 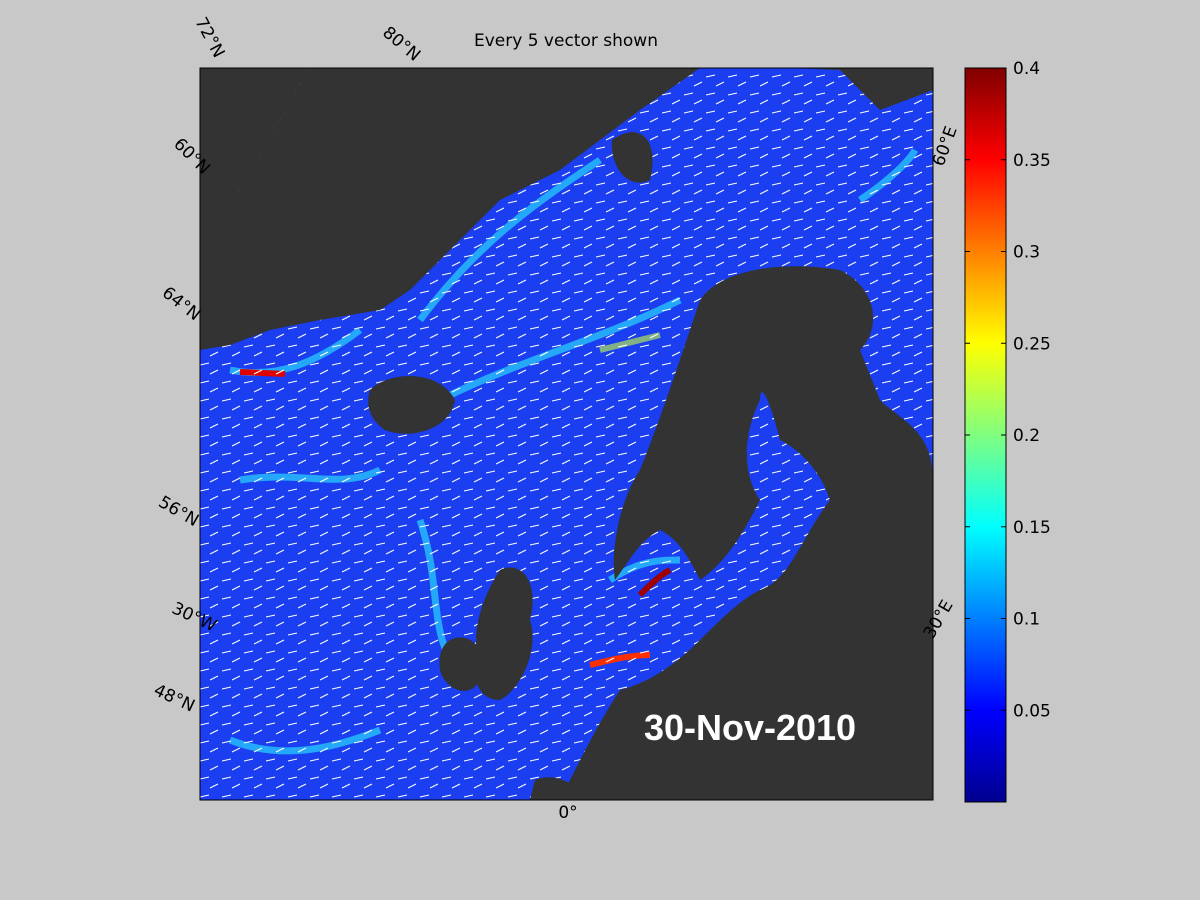 I want to click on grid-label: 64°N, so click(x=181, y=304).